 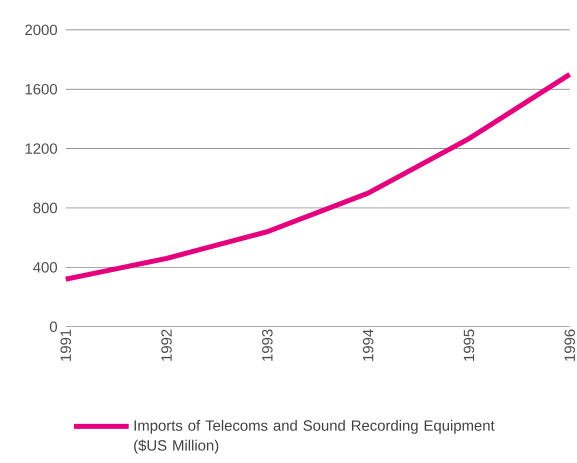 What do you see at coordinates (314, 437) in the screenshot?
I see `legend-label: Imports of Telecoms and Sound Recording Equipment ($US Million)` at bounding box center [314, 437].